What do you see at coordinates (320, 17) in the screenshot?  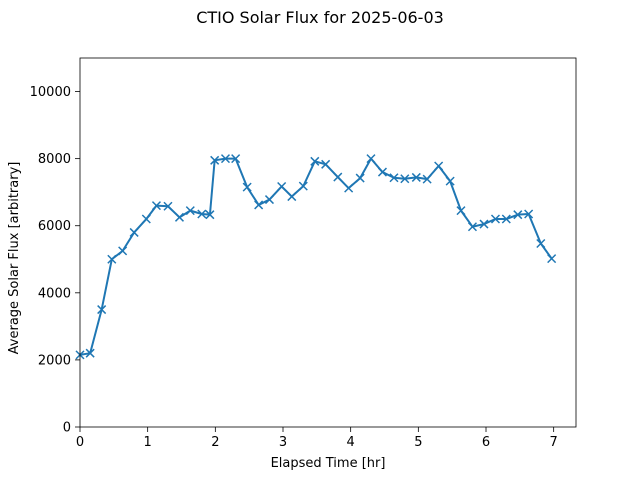 I see `chart-title: CTIO Solar Flux for 2025-06-03` at bounding box center [320, 17].